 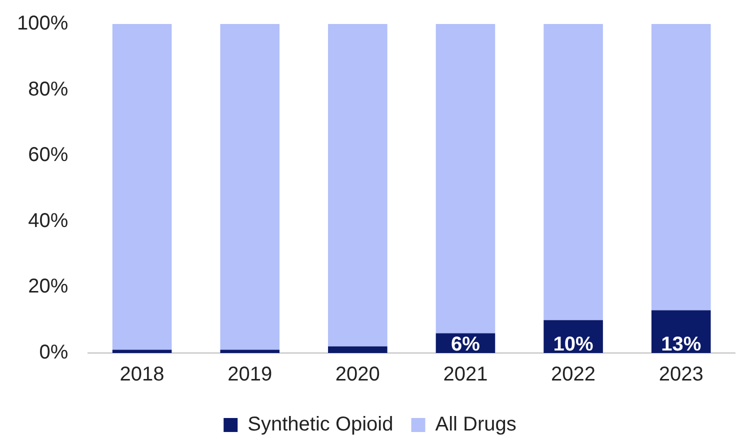 I want to click on x-tick-label: 2020, so click(x=357, y=375).